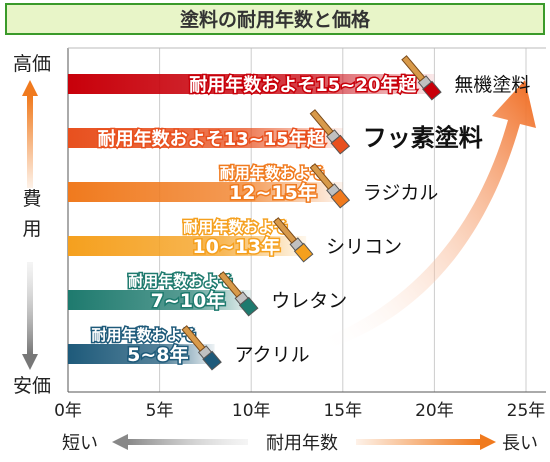 The height and width of the screenshot is (462, 550). I want to click on x-tick-label: 0年, so click(68, 411).